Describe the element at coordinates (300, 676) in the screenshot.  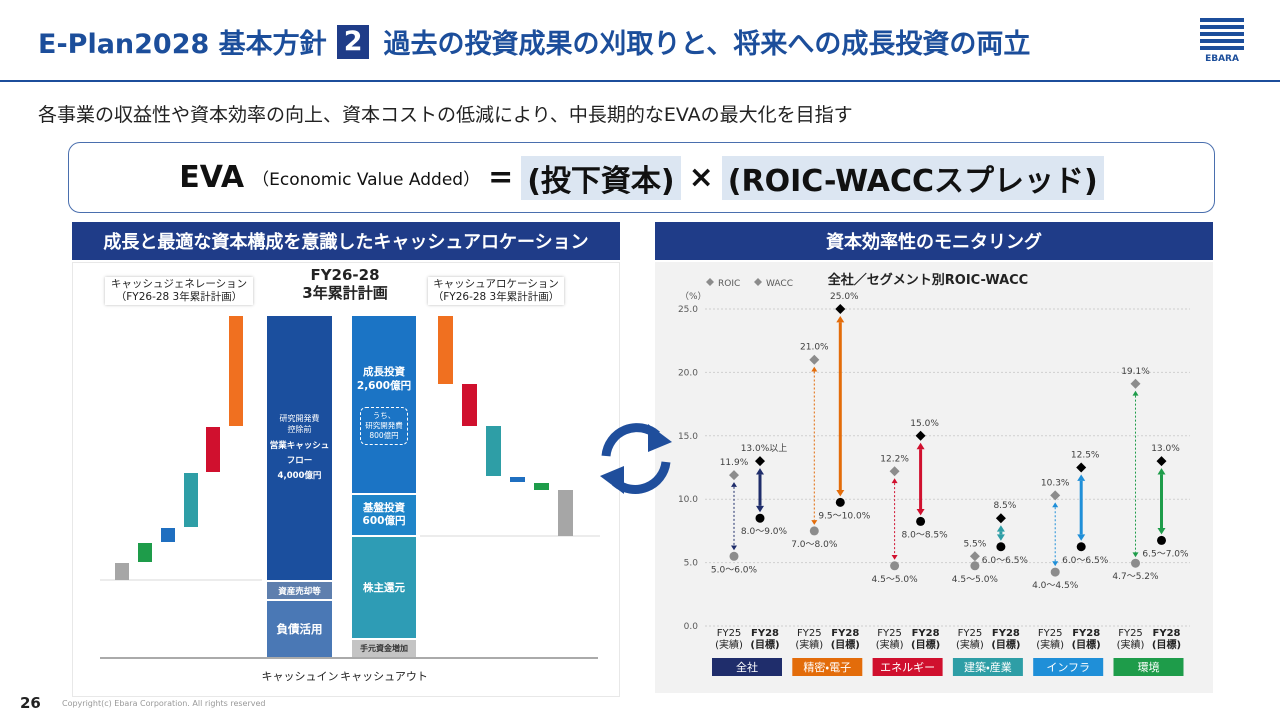
I see `x-label: キャッシュイン` at that location.